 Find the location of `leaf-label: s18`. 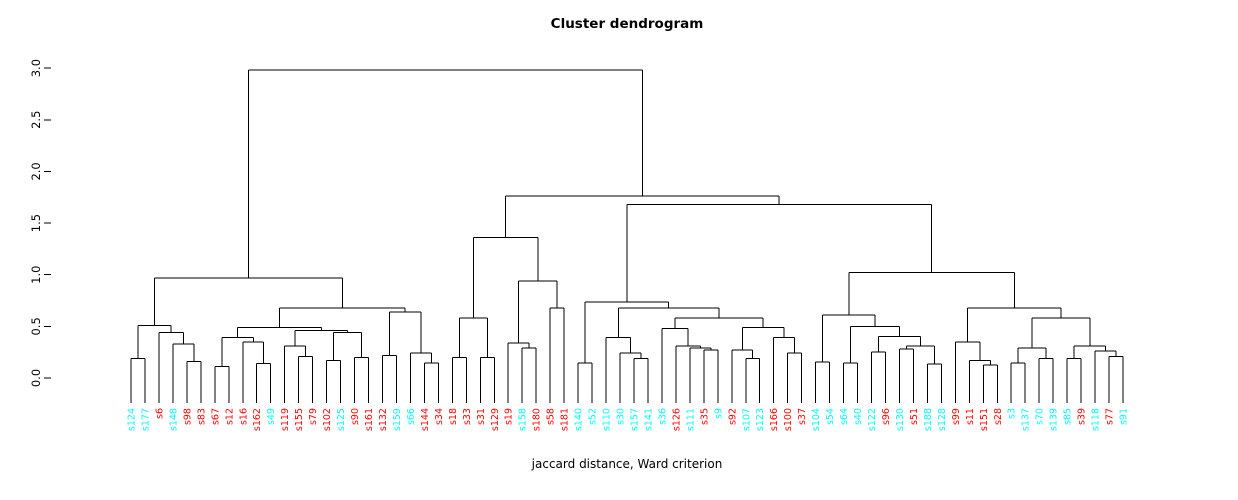

leaf-label: s18 is located at coordinates (453, 416).